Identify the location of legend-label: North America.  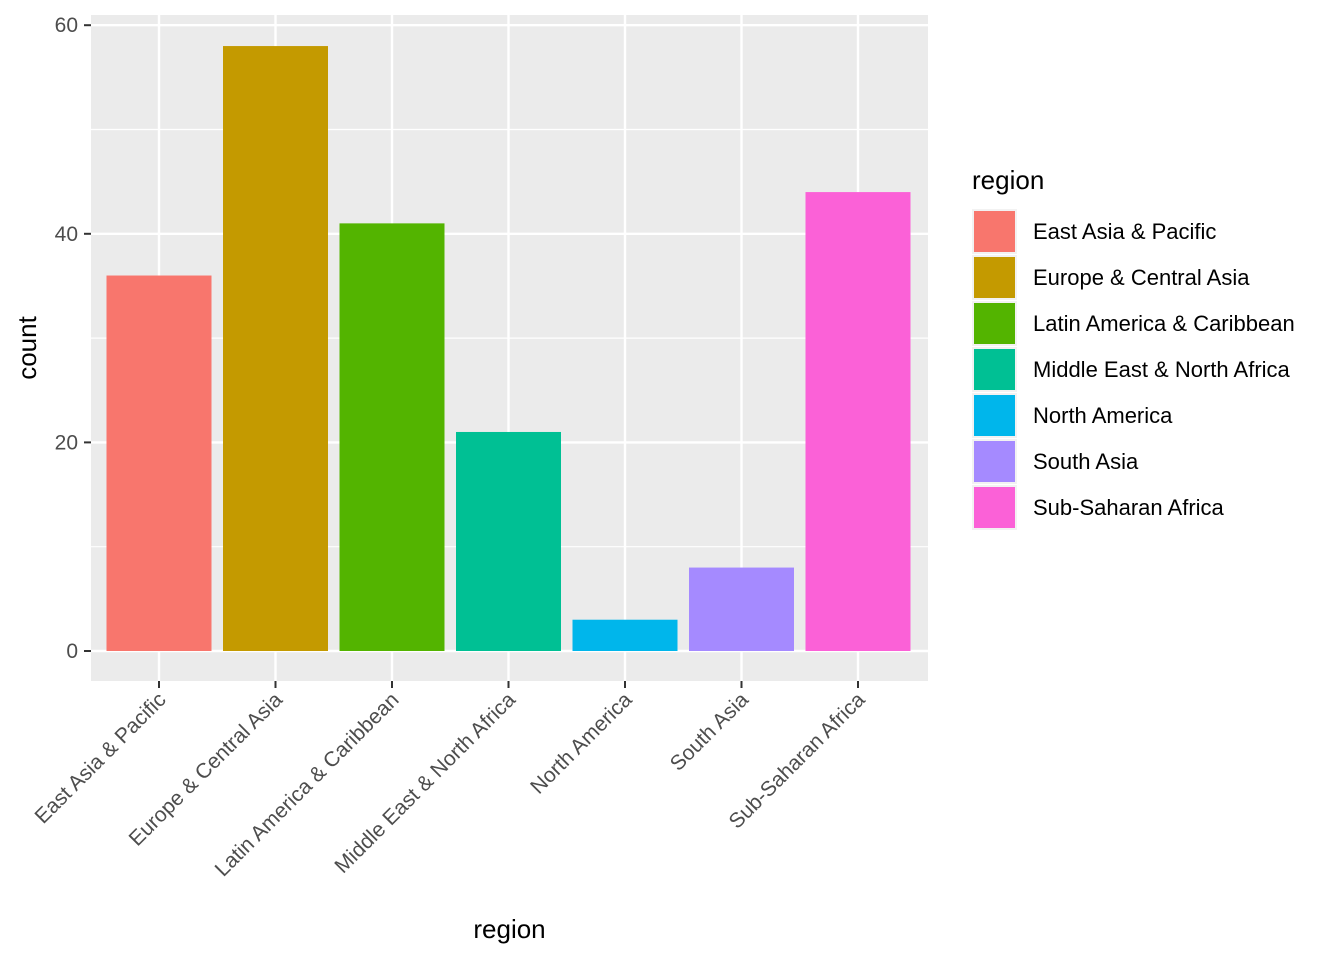
(1103, 415).